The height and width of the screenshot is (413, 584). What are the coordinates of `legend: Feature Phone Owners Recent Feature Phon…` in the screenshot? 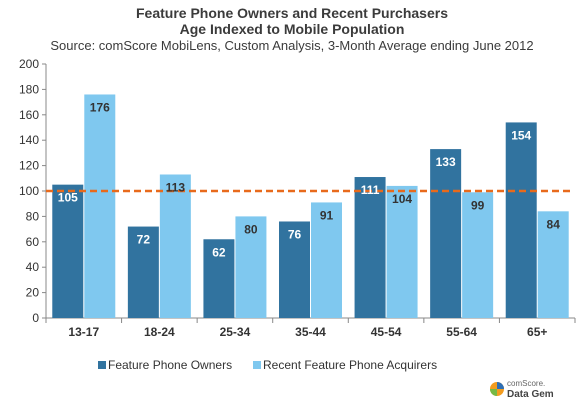 It's located at (267, 365).